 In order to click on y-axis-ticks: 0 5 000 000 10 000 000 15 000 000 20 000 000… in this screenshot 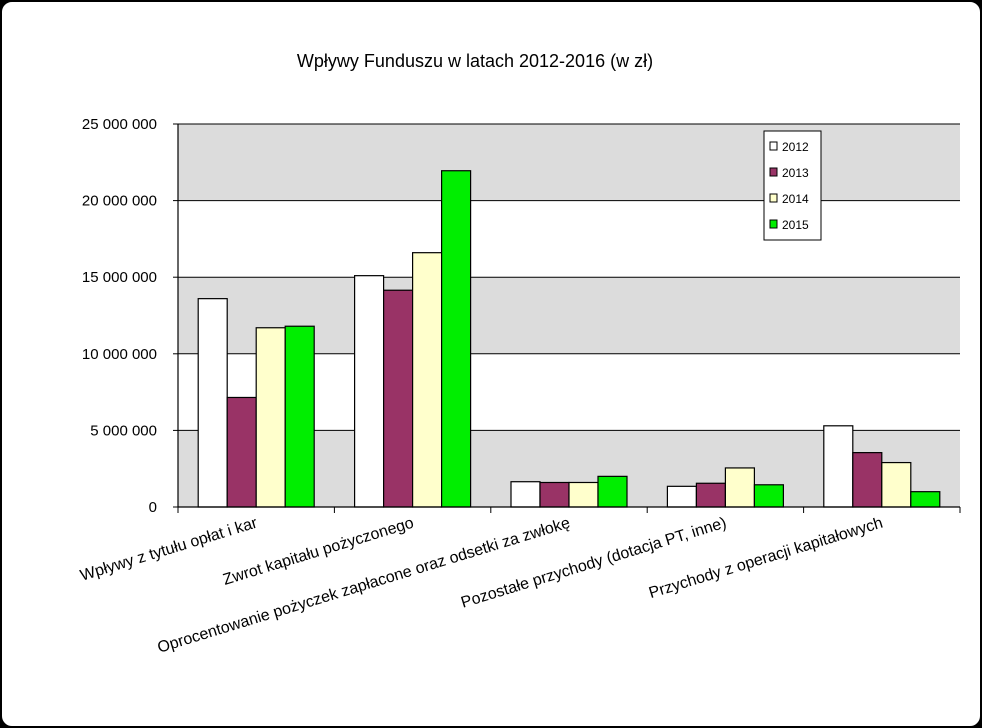, I will do `click(119, 316)`.